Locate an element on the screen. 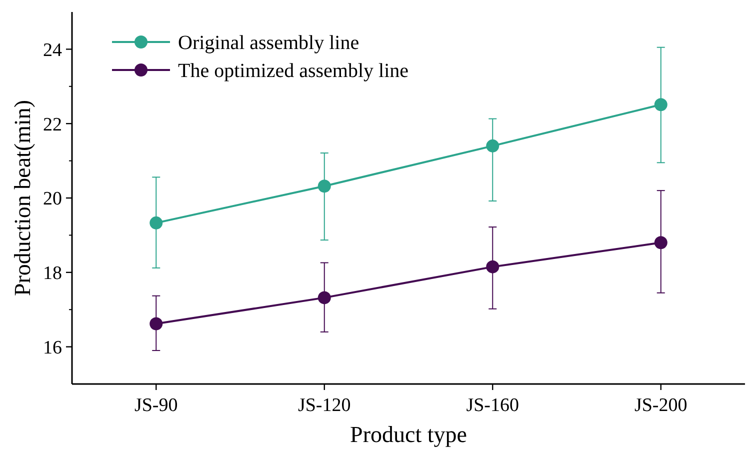 This screenshot has height=452, width=746. x-tick-label: JS-90 is located at coordinates (156, 405).